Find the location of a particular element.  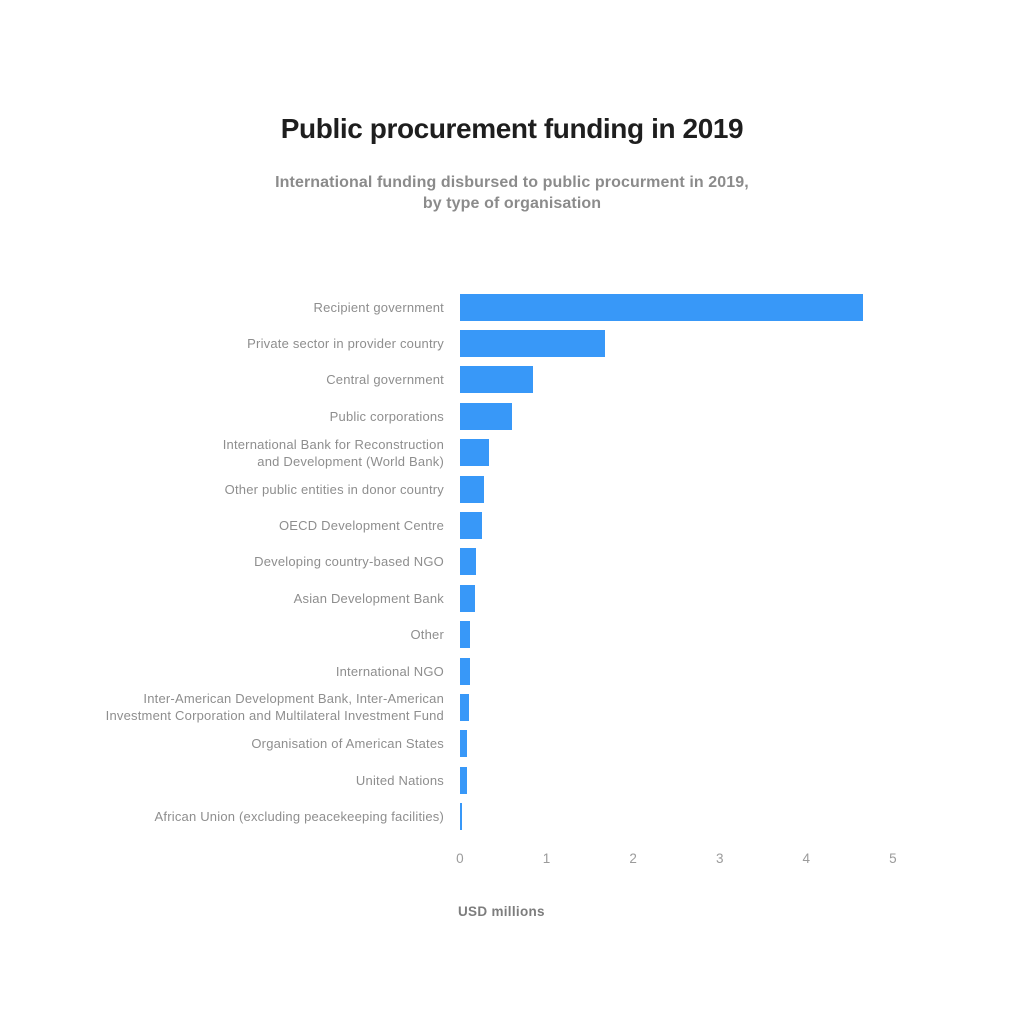

x-axis-tick: 0 is located at coordinates (460, 858).